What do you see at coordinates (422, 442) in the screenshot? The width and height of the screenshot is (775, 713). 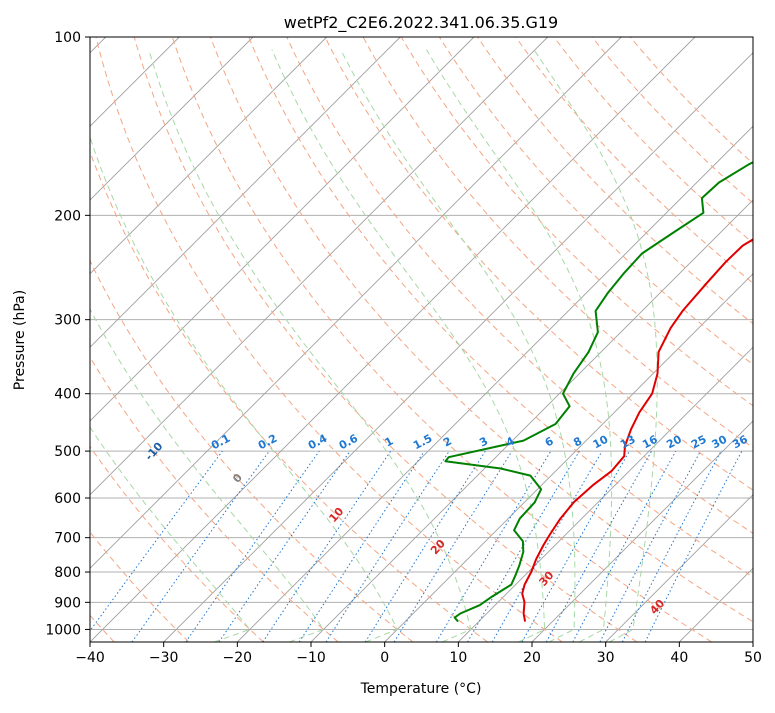 I see `mixing-ratio-label: 1.5` at bounding box center [422, 442].